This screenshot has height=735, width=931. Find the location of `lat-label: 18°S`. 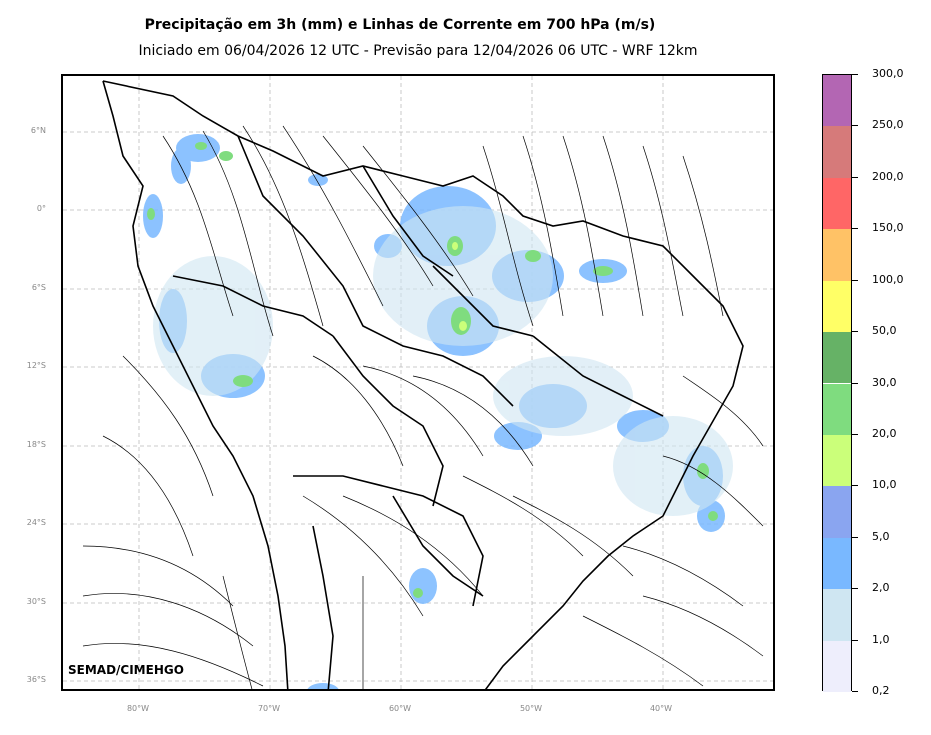

lat-label: 18°S is located at coordinates (36, 444).